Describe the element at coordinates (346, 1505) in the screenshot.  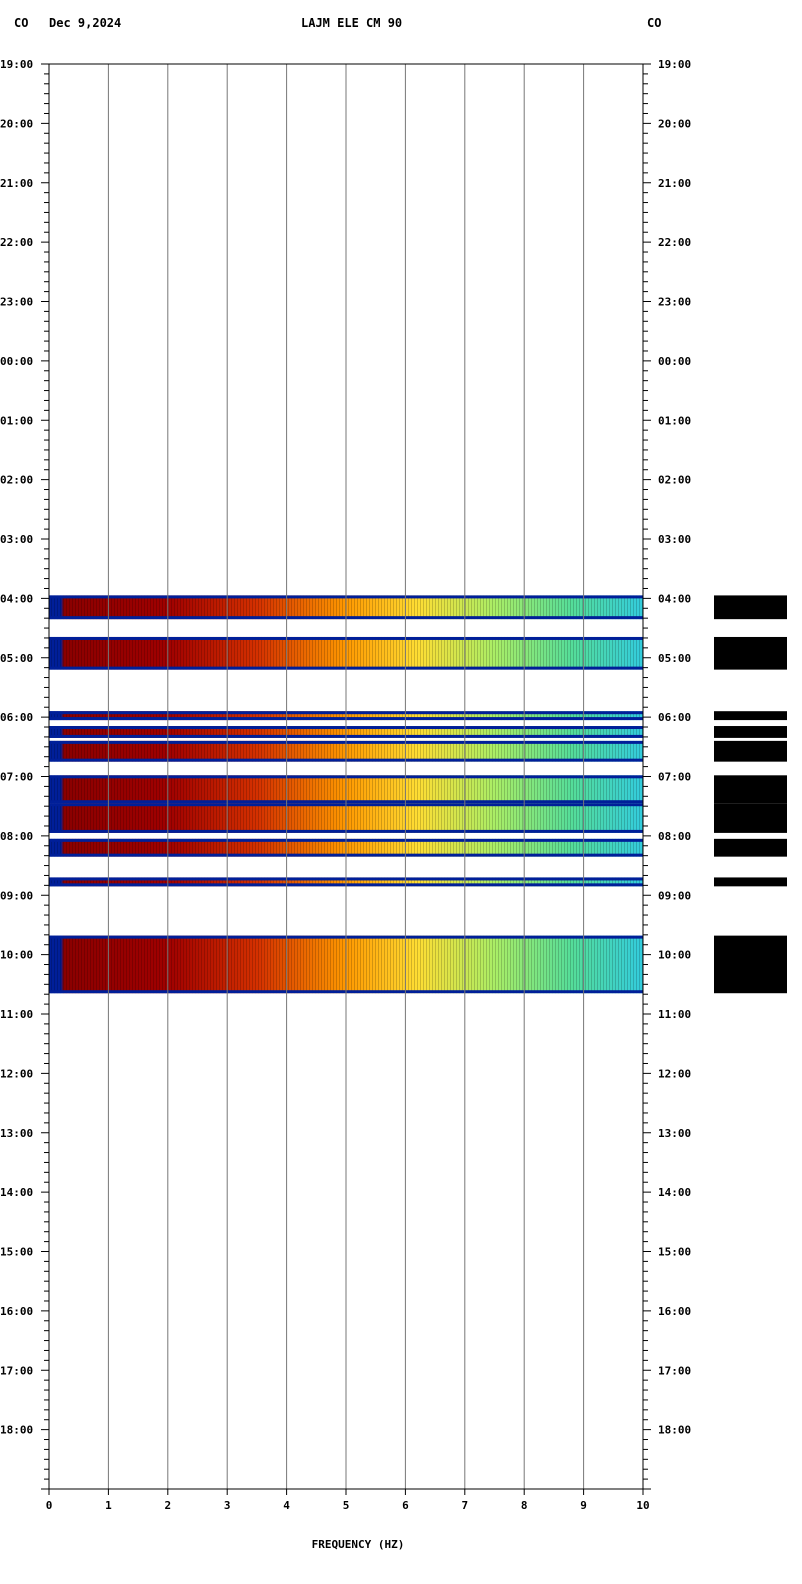
I see `x-tick-5: 5` at that location.